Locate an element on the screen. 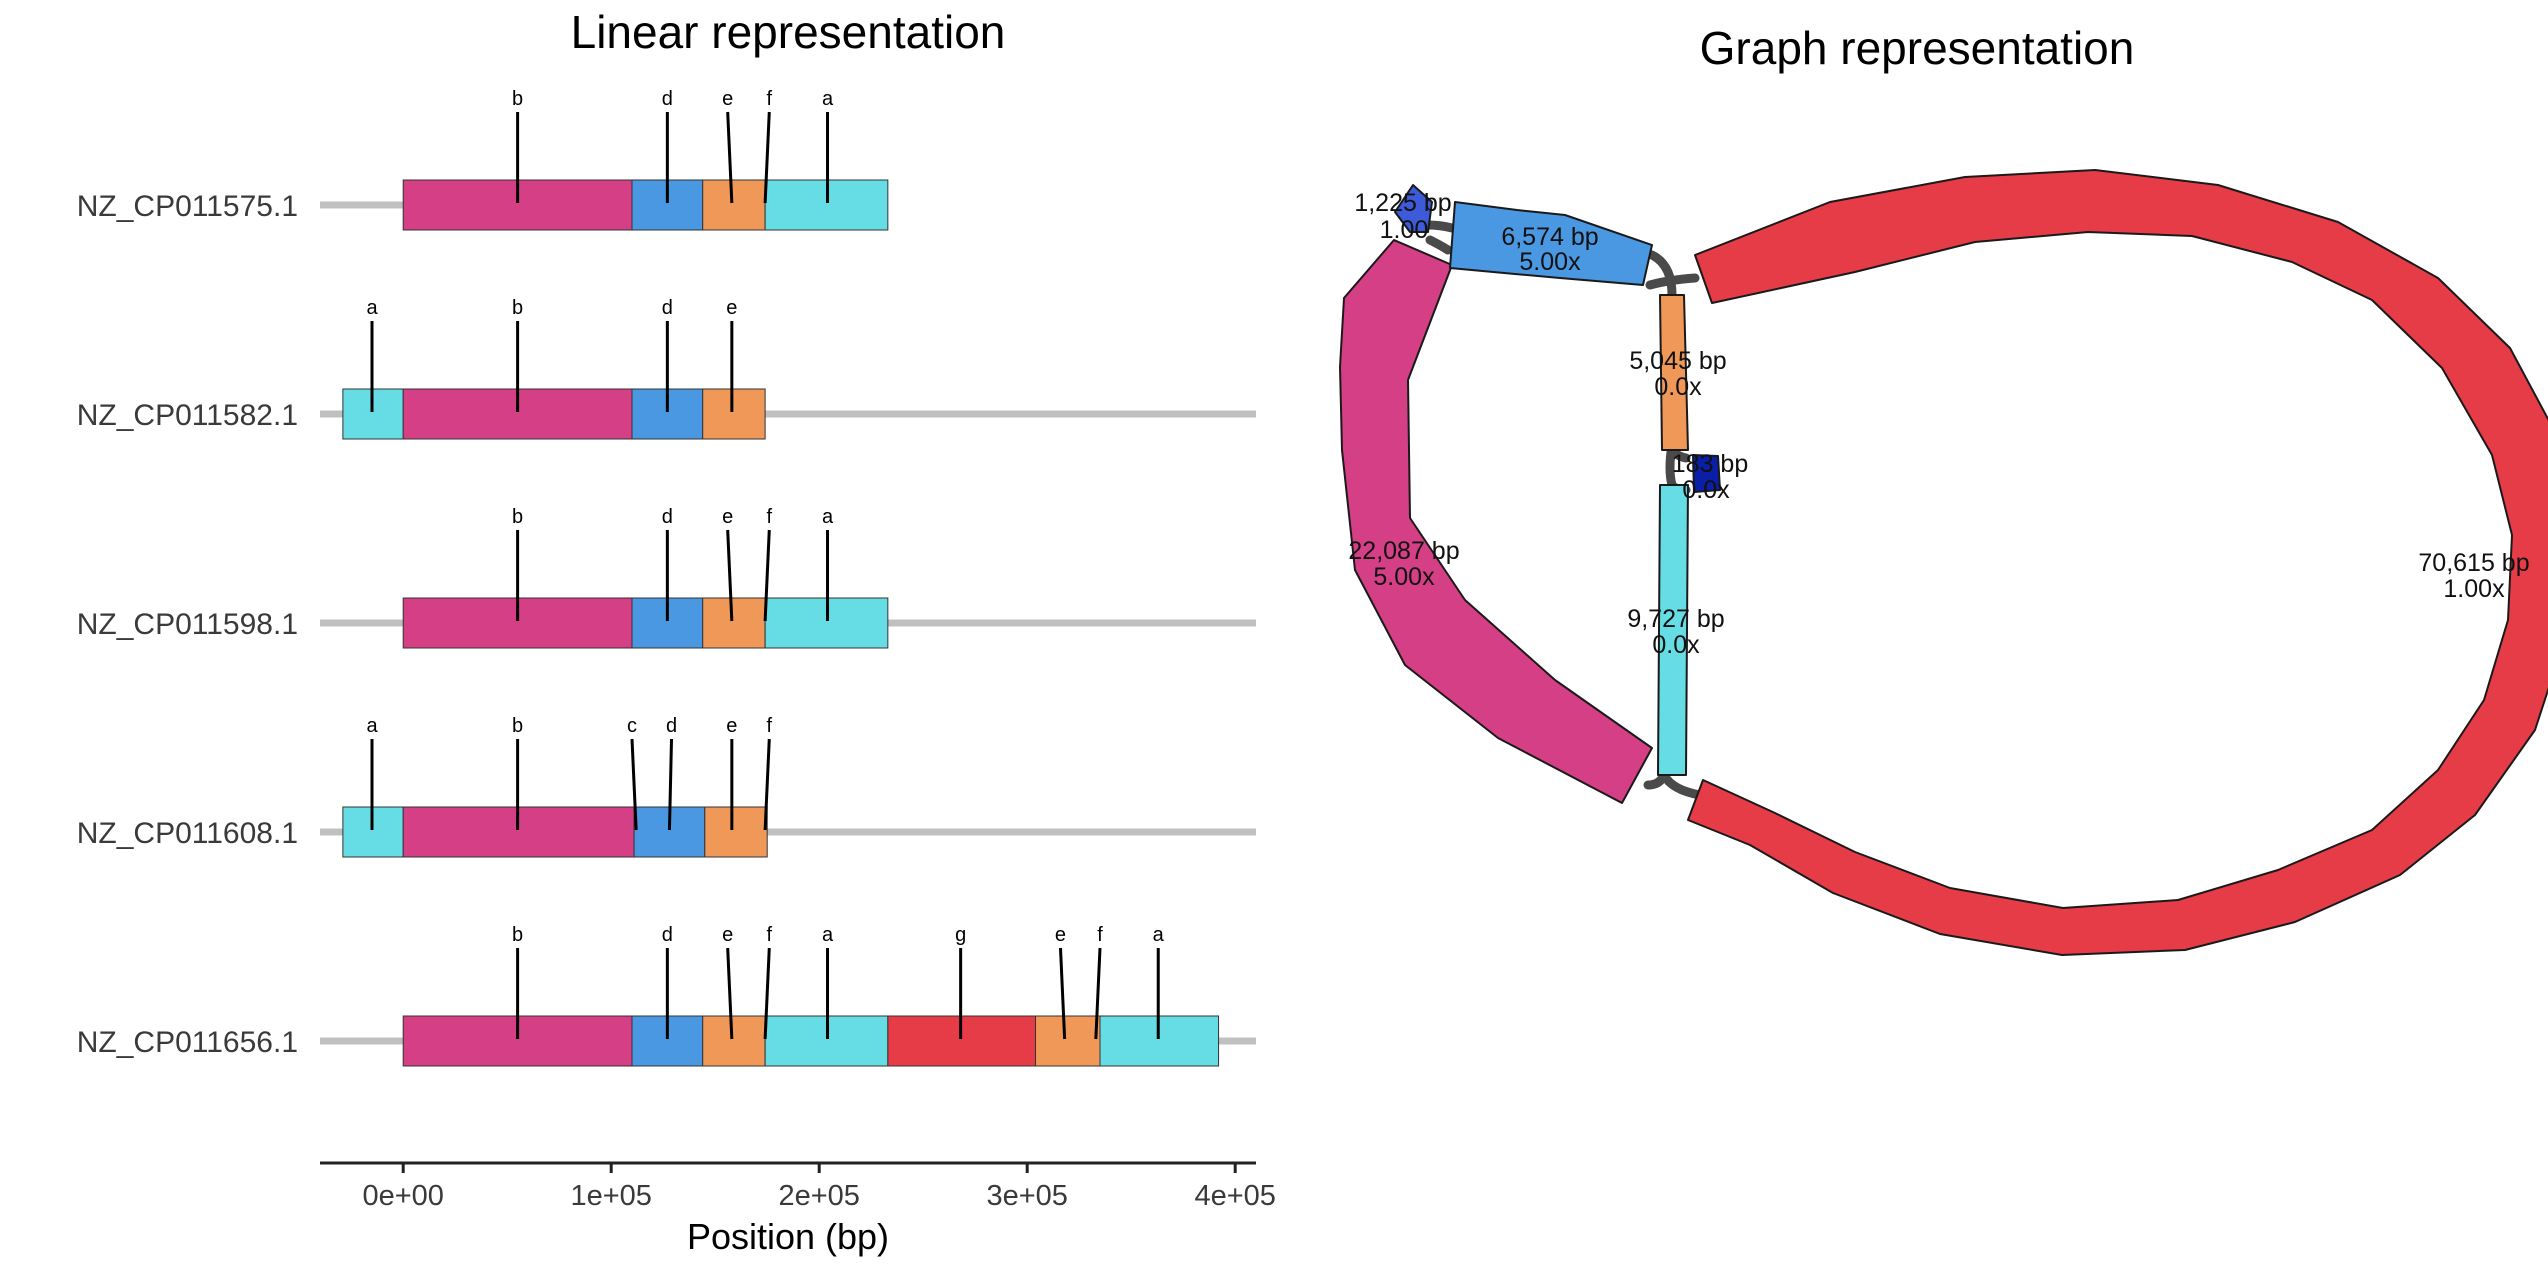 The width and height of the screenshot is (2548, 1264). genome-row: NZ_CP011656.1 b d e f a g e f a is located at coordinates (666, 995).